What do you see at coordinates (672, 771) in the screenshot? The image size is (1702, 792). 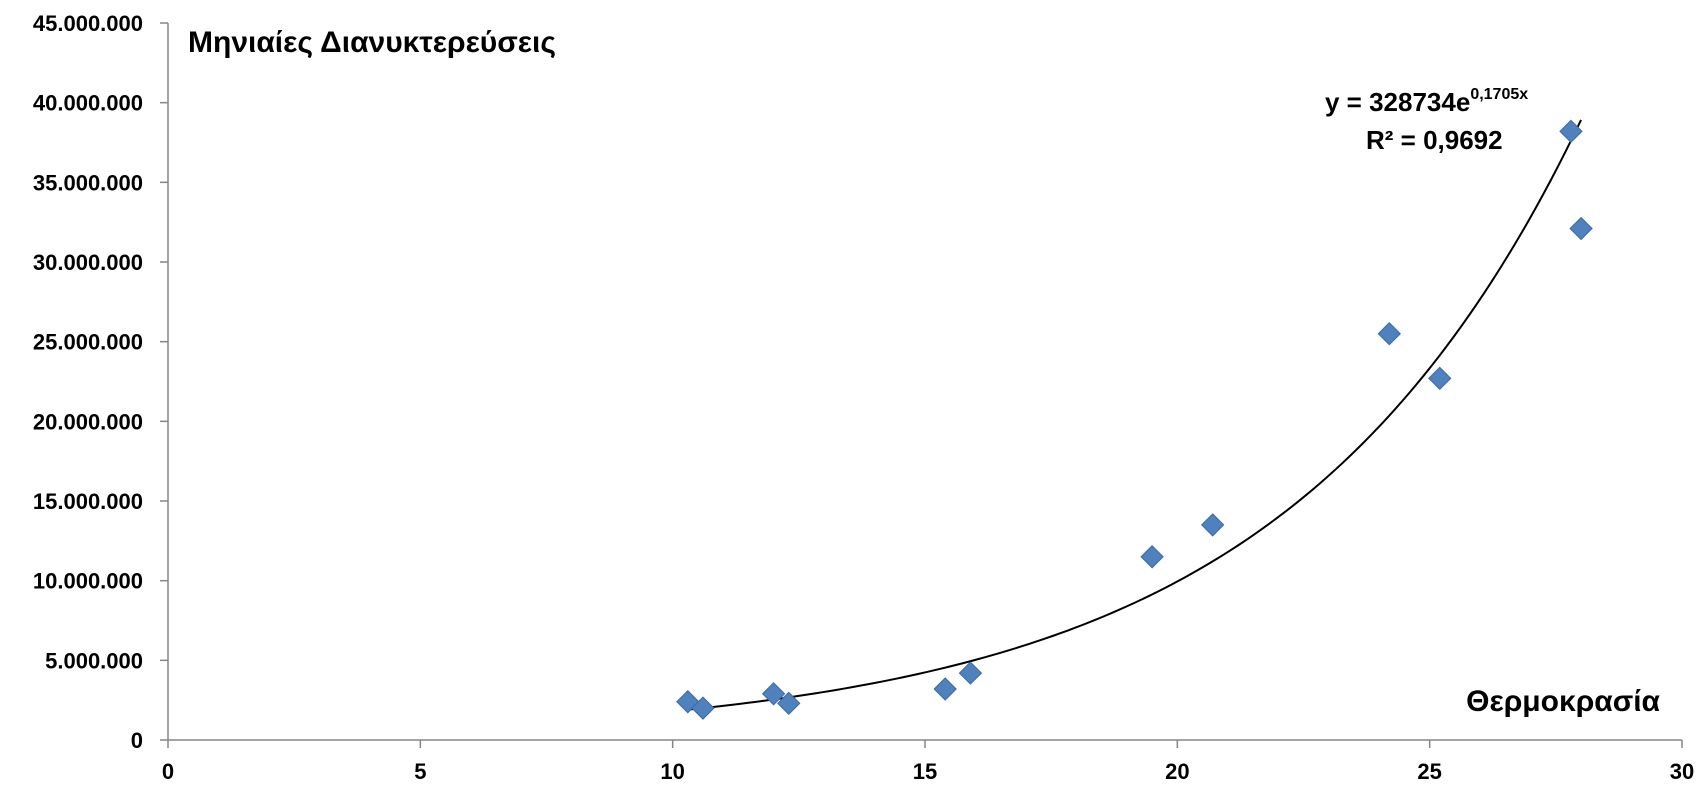 I see `x-tick-label: 10` at bounding box center [672, 771].